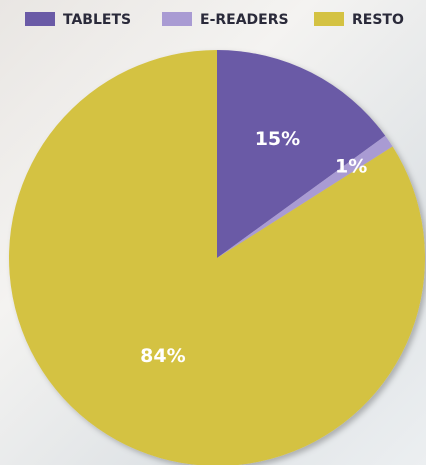 This screenshot has width=426, height=465. Describe the element at coordinates (351, 166) in the screenshot. I see `data-label: 1%` at that location.